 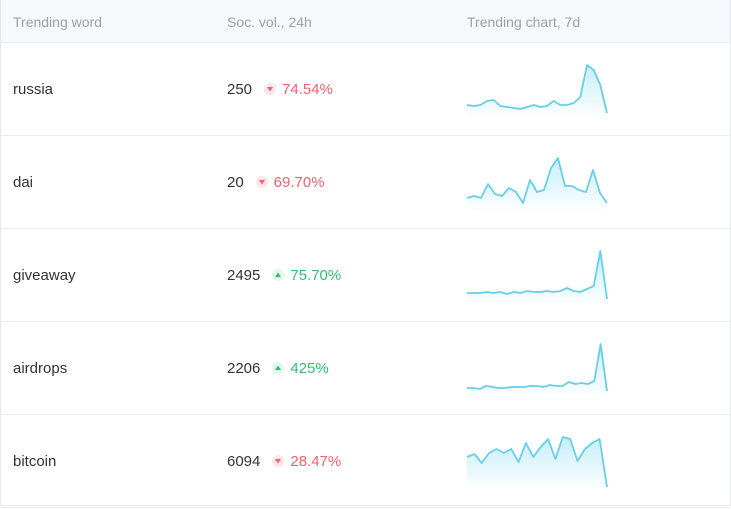 What do you see at coordinates (307, 89) in the screenshot?
I see `change-percent: 74.54%` at bounding box center [307, 89].